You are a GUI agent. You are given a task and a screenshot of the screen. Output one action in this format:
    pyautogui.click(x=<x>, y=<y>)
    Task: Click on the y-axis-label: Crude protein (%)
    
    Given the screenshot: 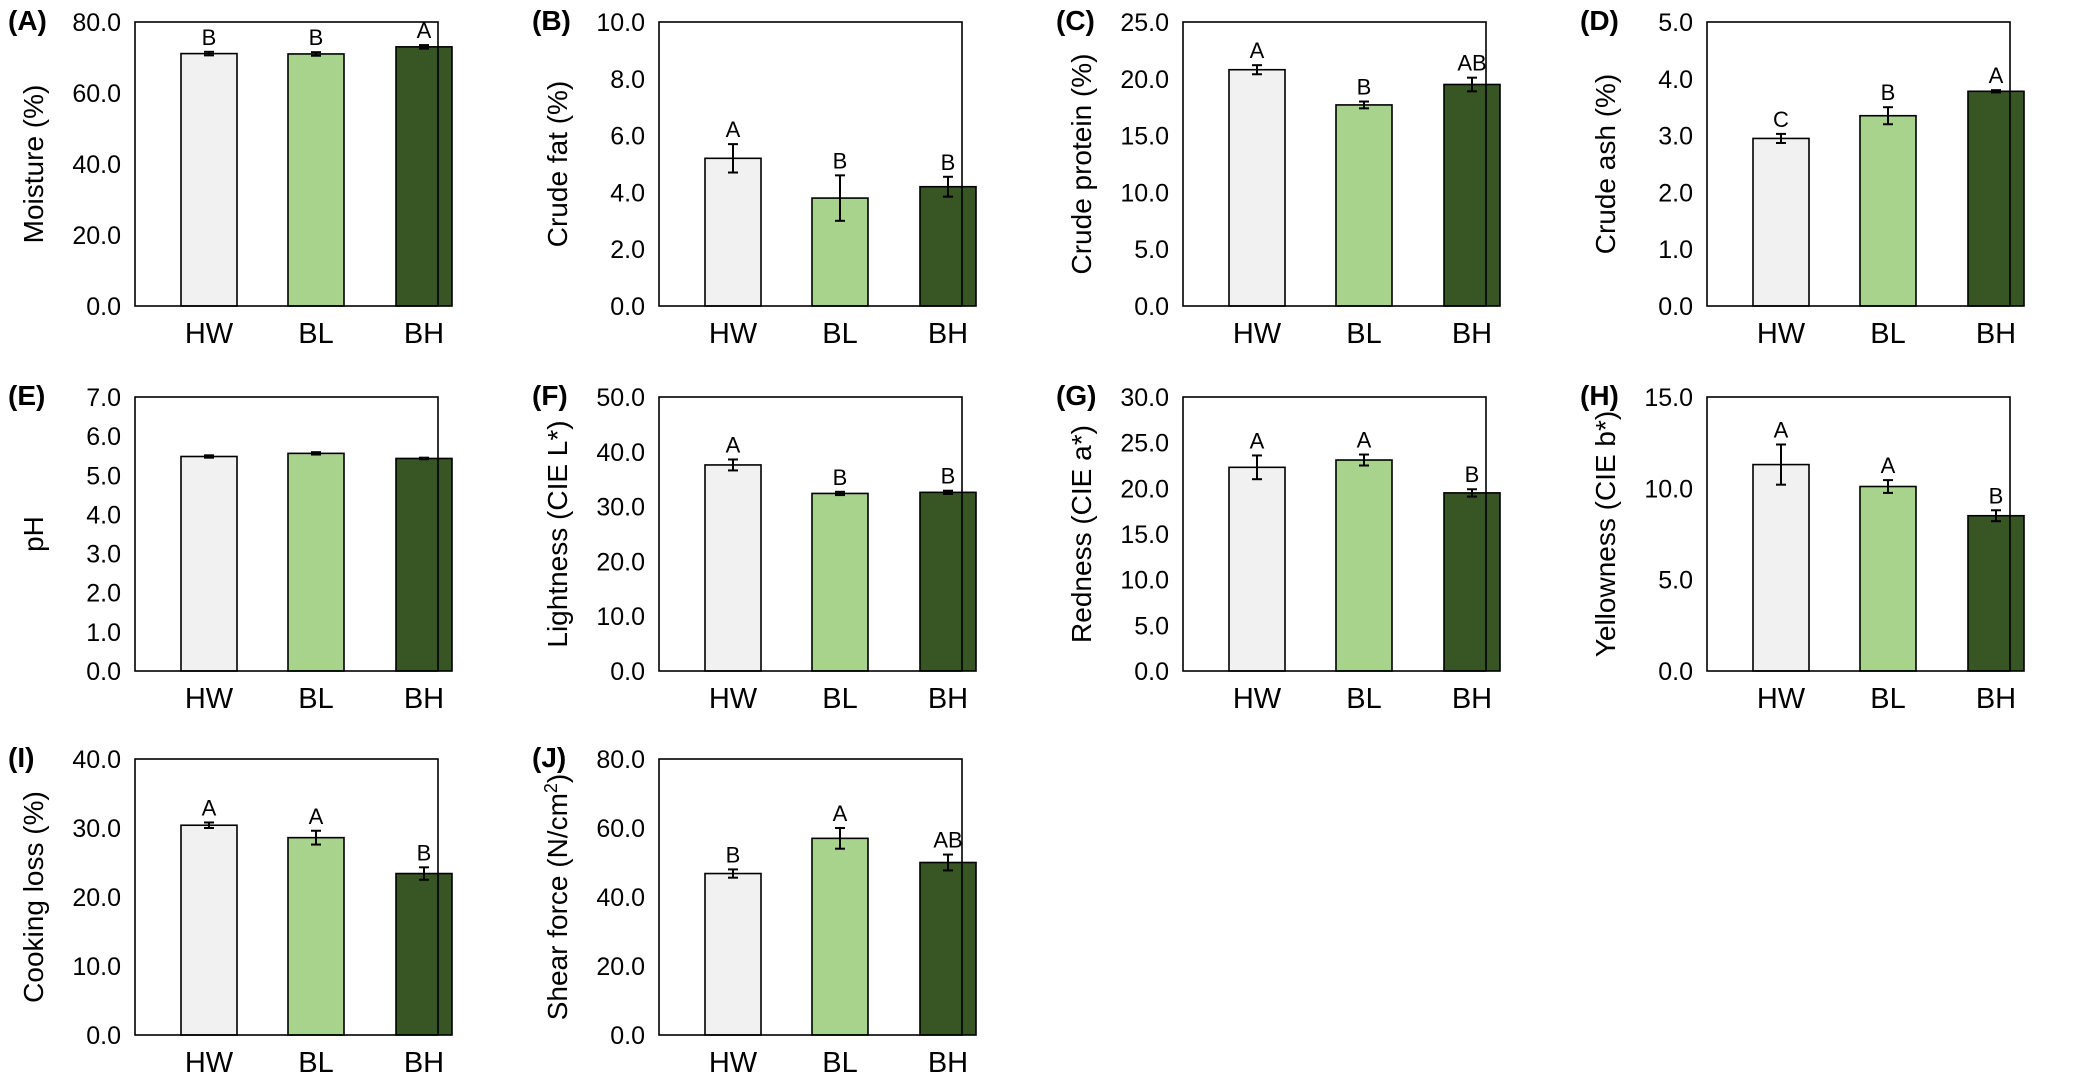 What is the action you would take?
    pyautogui.click(x=1081, y=164)
    